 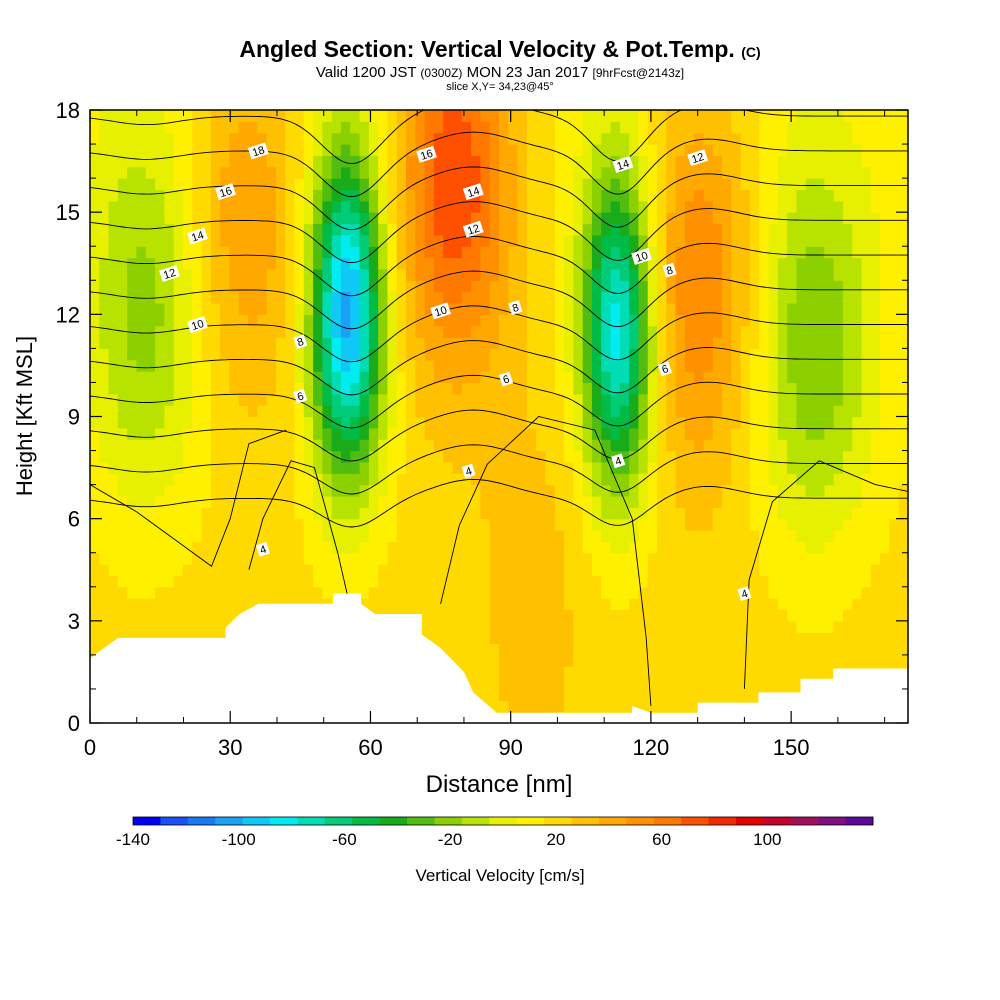 What do you see at coordinates (664, 368) in the screenshot?
I see `contour-label: 6` at bounding box center [664, 368].